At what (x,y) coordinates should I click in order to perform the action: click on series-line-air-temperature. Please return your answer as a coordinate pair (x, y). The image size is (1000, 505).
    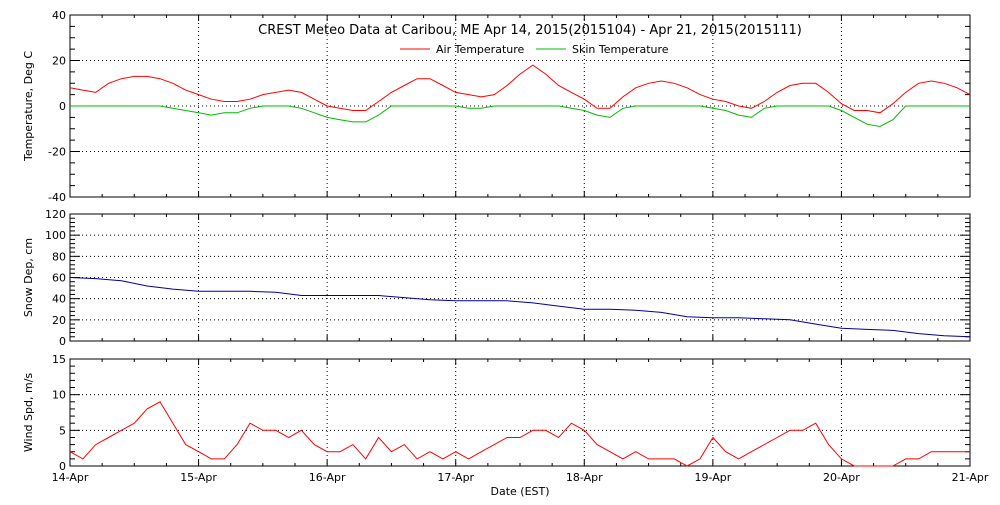
    Looking at the image, I should click on (520, 89).